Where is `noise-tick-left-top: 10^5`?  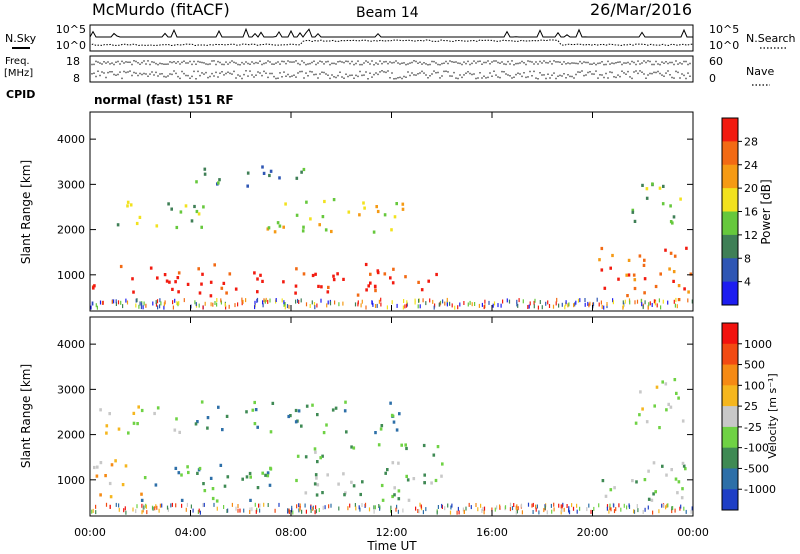 noise-tick-left-top: 10^5 is located at coordinates (71, 29).